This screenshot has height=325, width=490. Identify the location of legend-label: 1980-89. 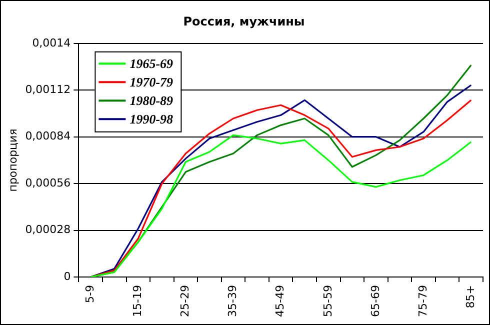
(152, 100).